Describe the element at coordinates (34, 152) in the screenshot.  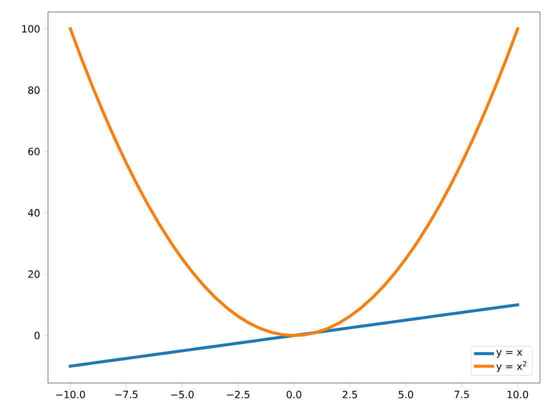
I see `y-tick-label: 60` at that location.